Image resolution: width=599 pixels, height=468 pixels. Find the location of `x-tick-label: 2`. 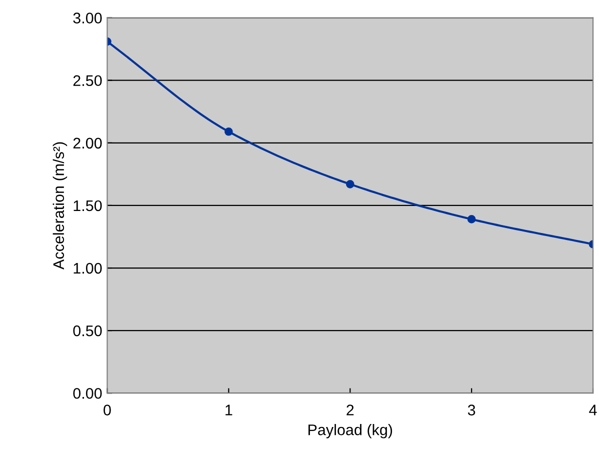

x-tick-label: 2 is located at coordinates (350, 410).